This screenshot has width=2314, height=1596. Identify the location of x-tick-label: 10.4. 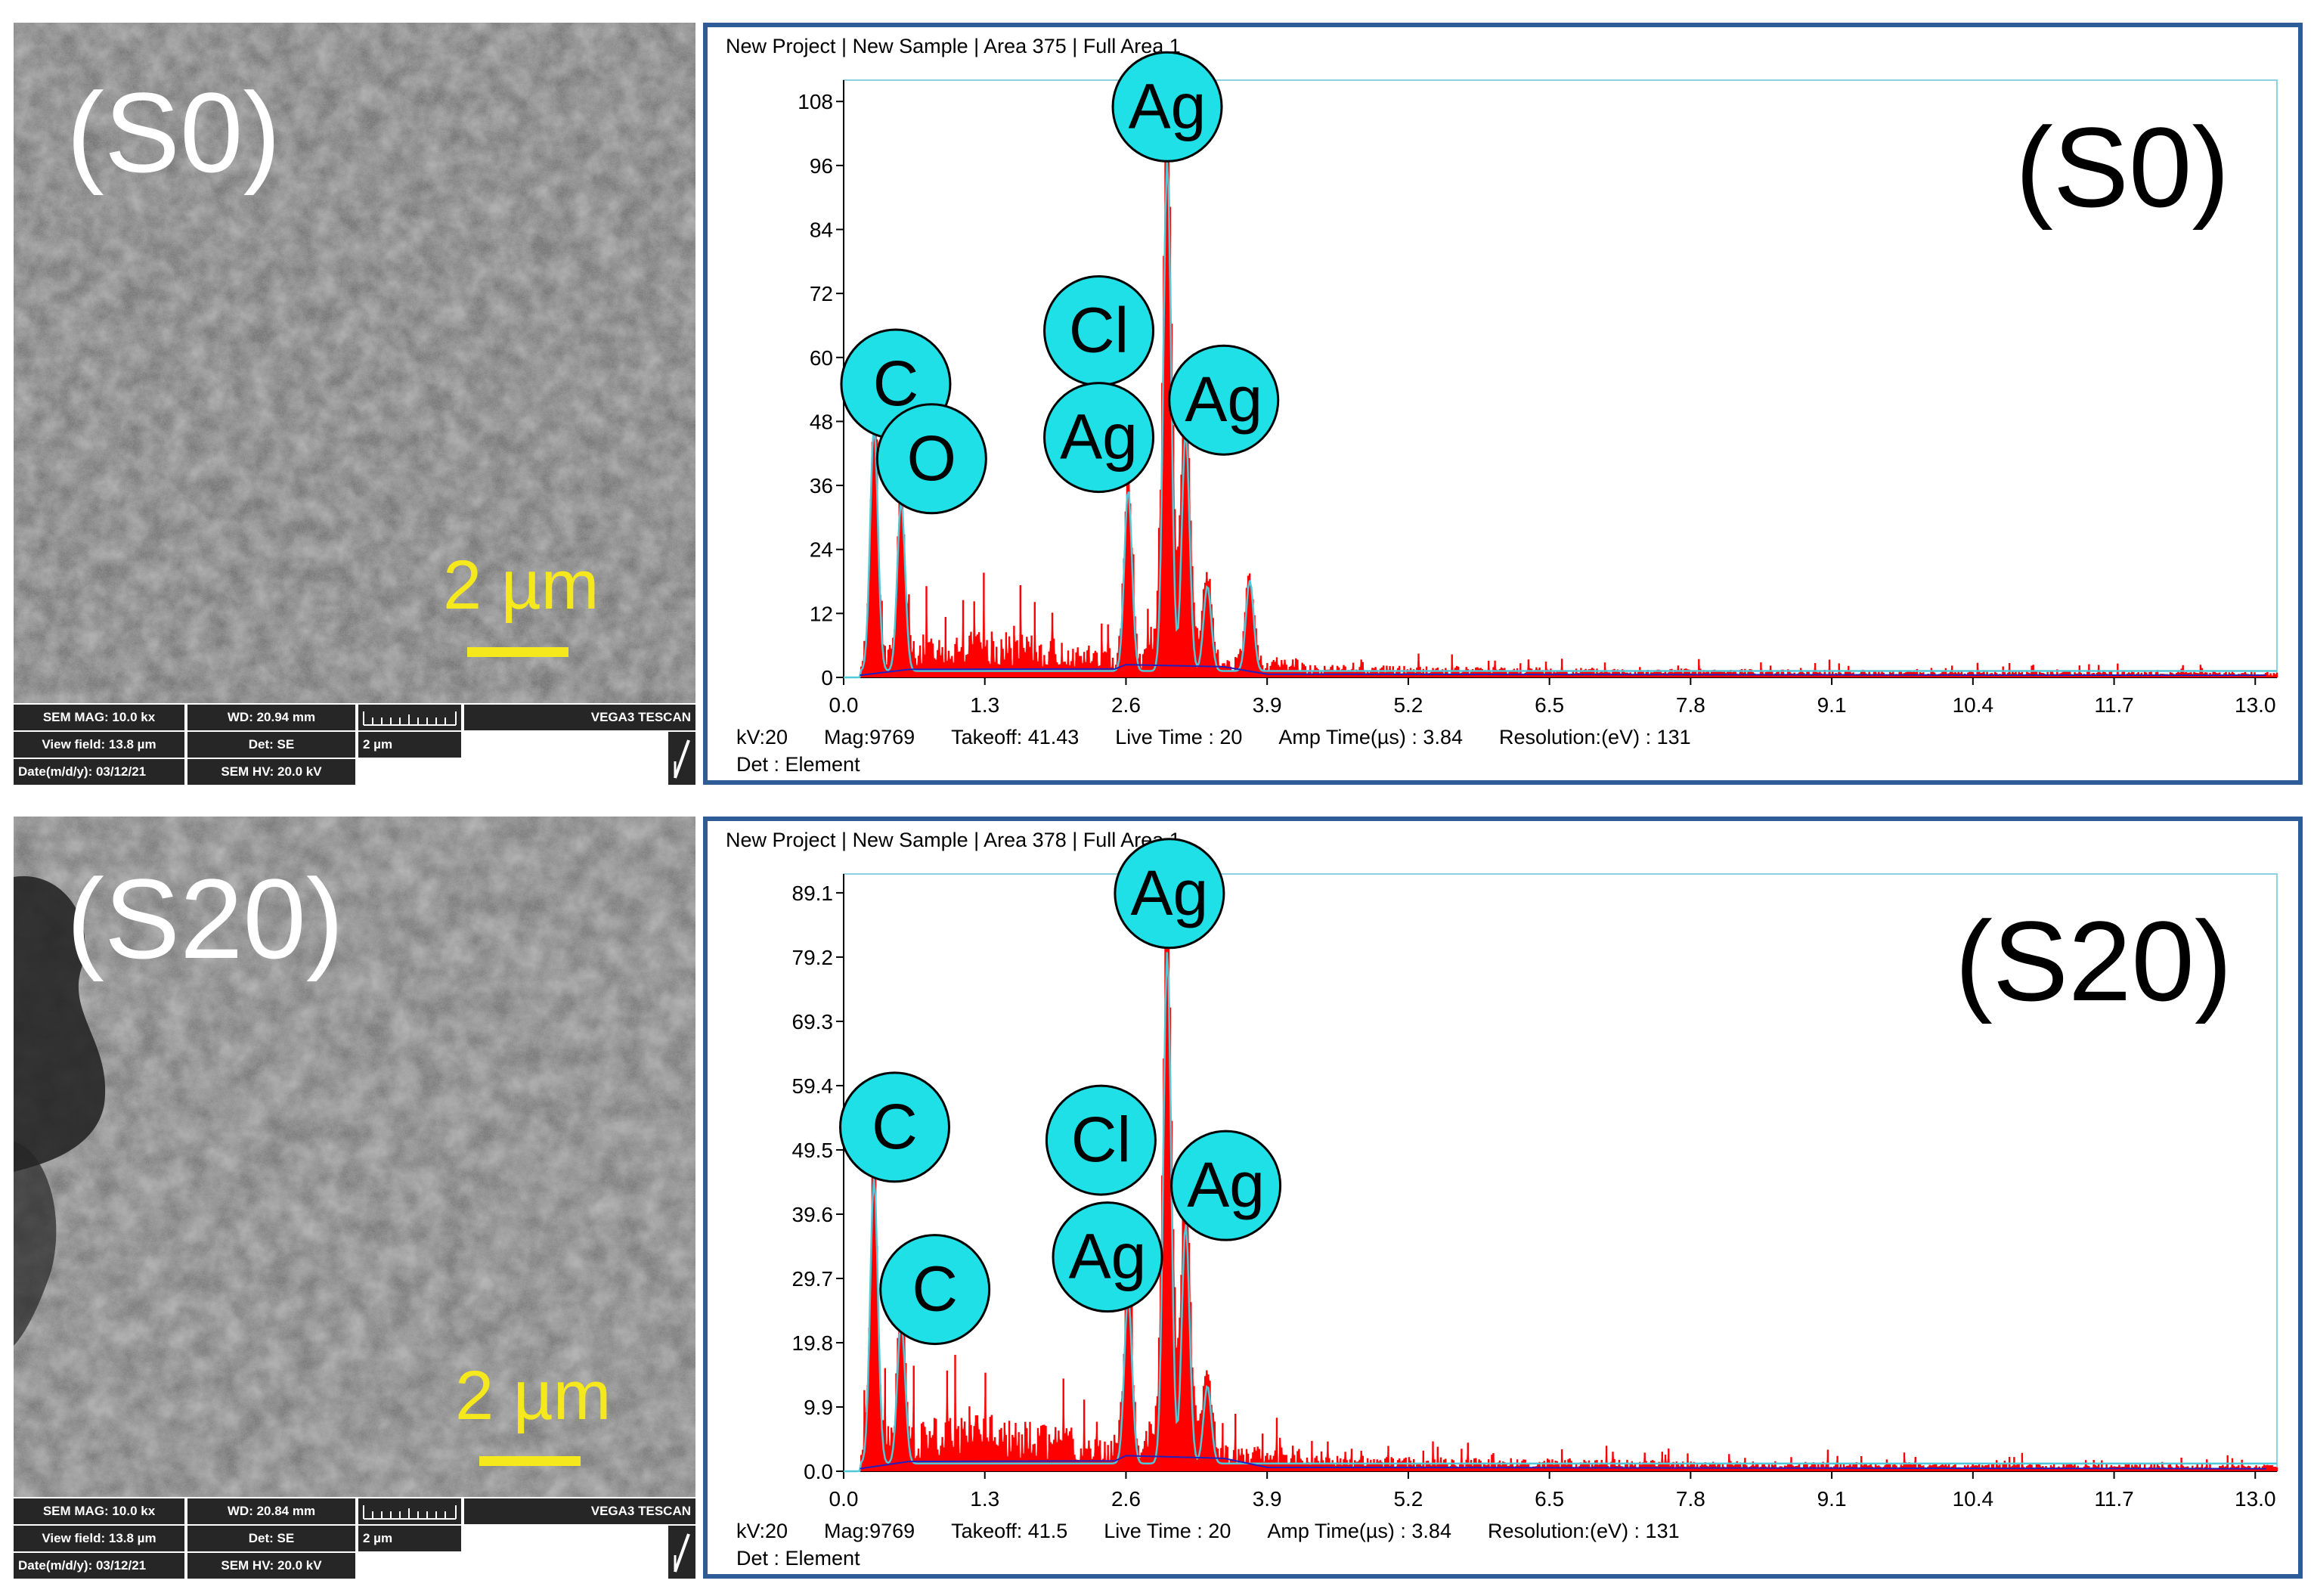
(1973, 1499).